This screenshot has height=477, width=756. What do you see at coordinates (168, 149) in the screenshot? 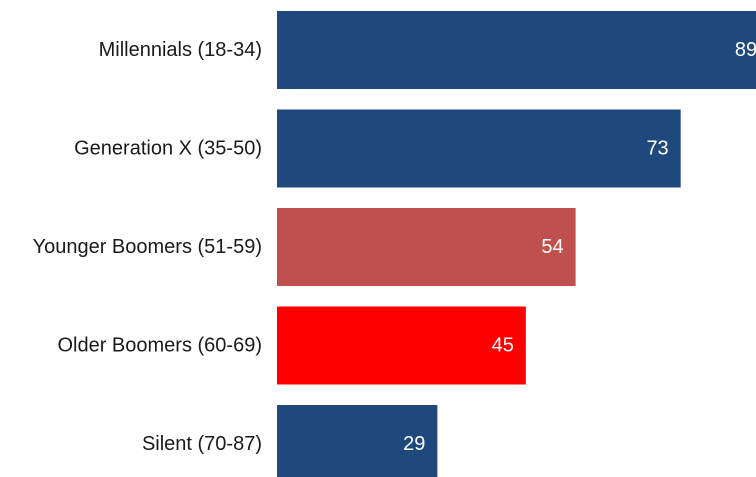
I see `category-label-generation-x-35-50: Generation X (35-50)` at bounding box center [168, 149].